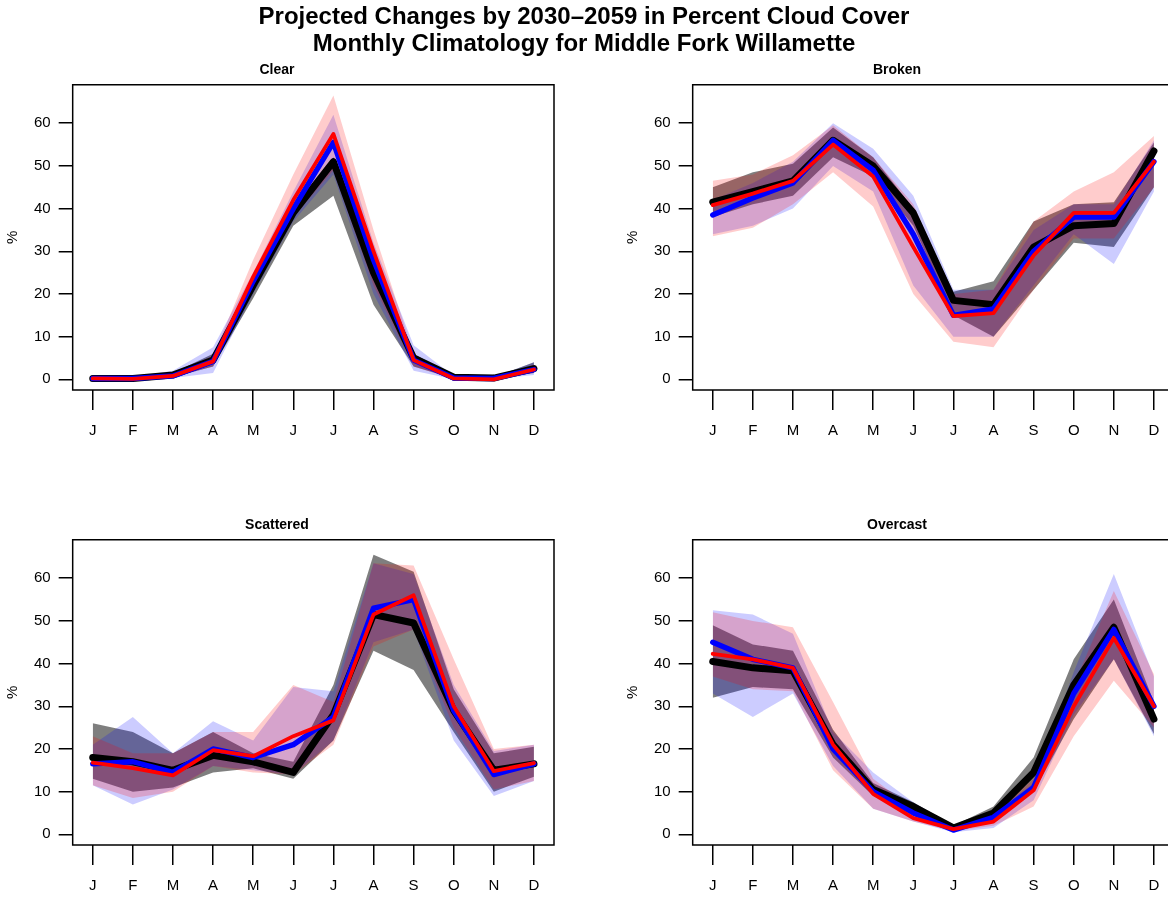 Image resolution: width=1168 pixels, height=907 pixels. What do you see at coordinates (277, 69) in the screenshot?
I see `chart-title: Clear` at bounding box center [277, 69].